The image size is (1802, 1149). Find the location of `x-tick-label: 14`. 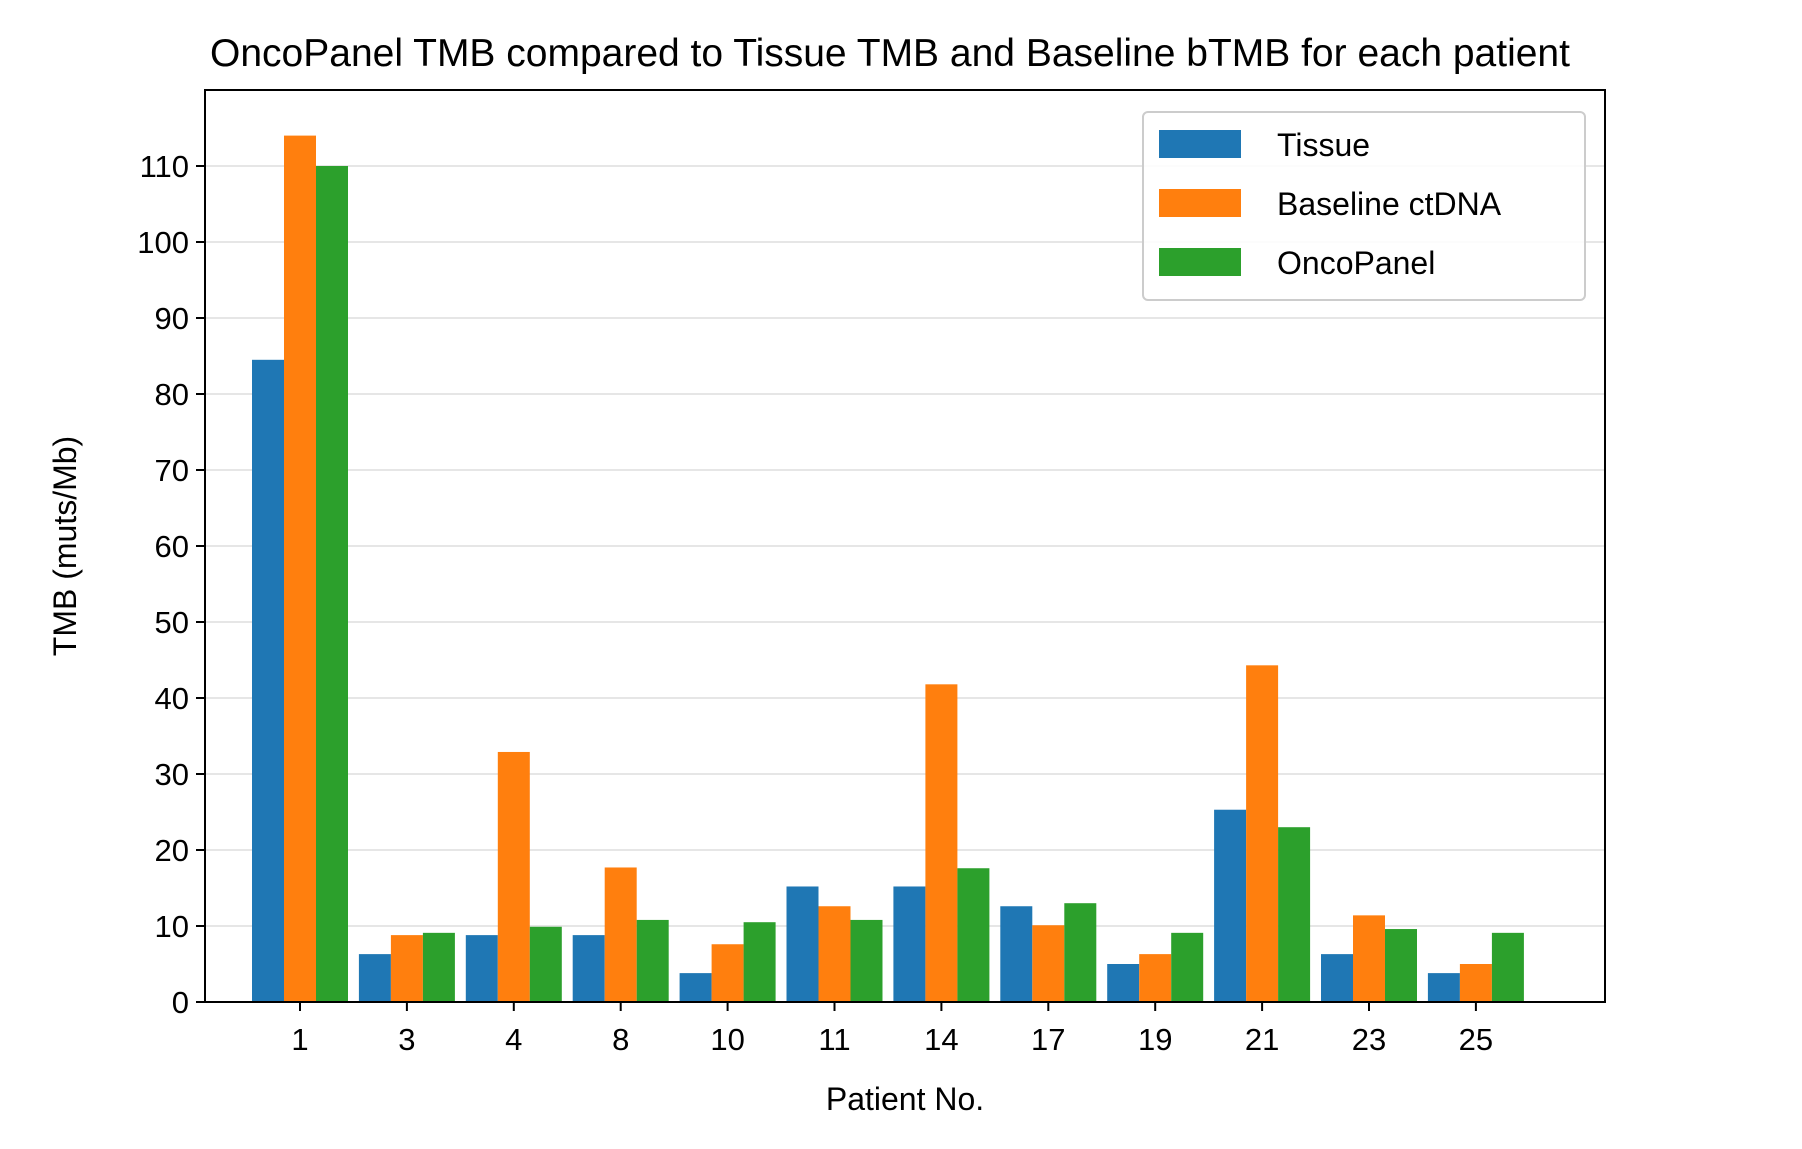

x-tick-label: 14 is located at coordinates (941, 1039).